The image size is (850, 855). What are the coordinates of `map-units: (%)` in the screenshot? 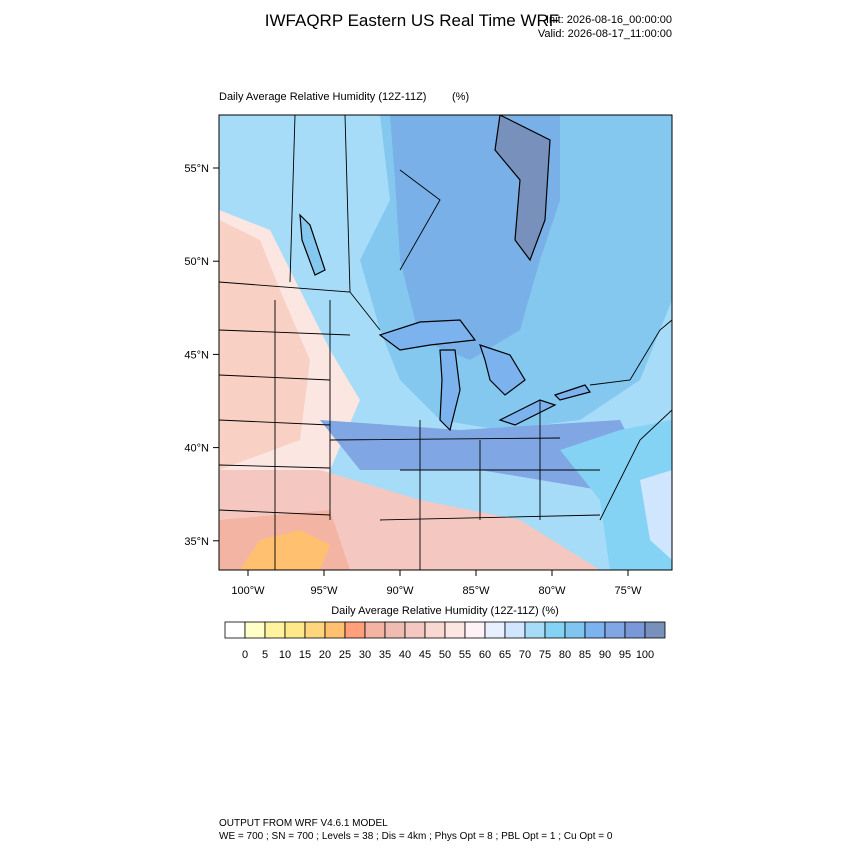 It's located at (460, 97).